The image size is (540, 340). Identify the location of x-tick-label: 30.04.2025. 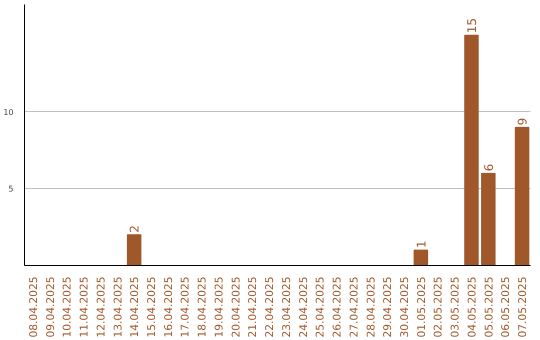
(404, 307).